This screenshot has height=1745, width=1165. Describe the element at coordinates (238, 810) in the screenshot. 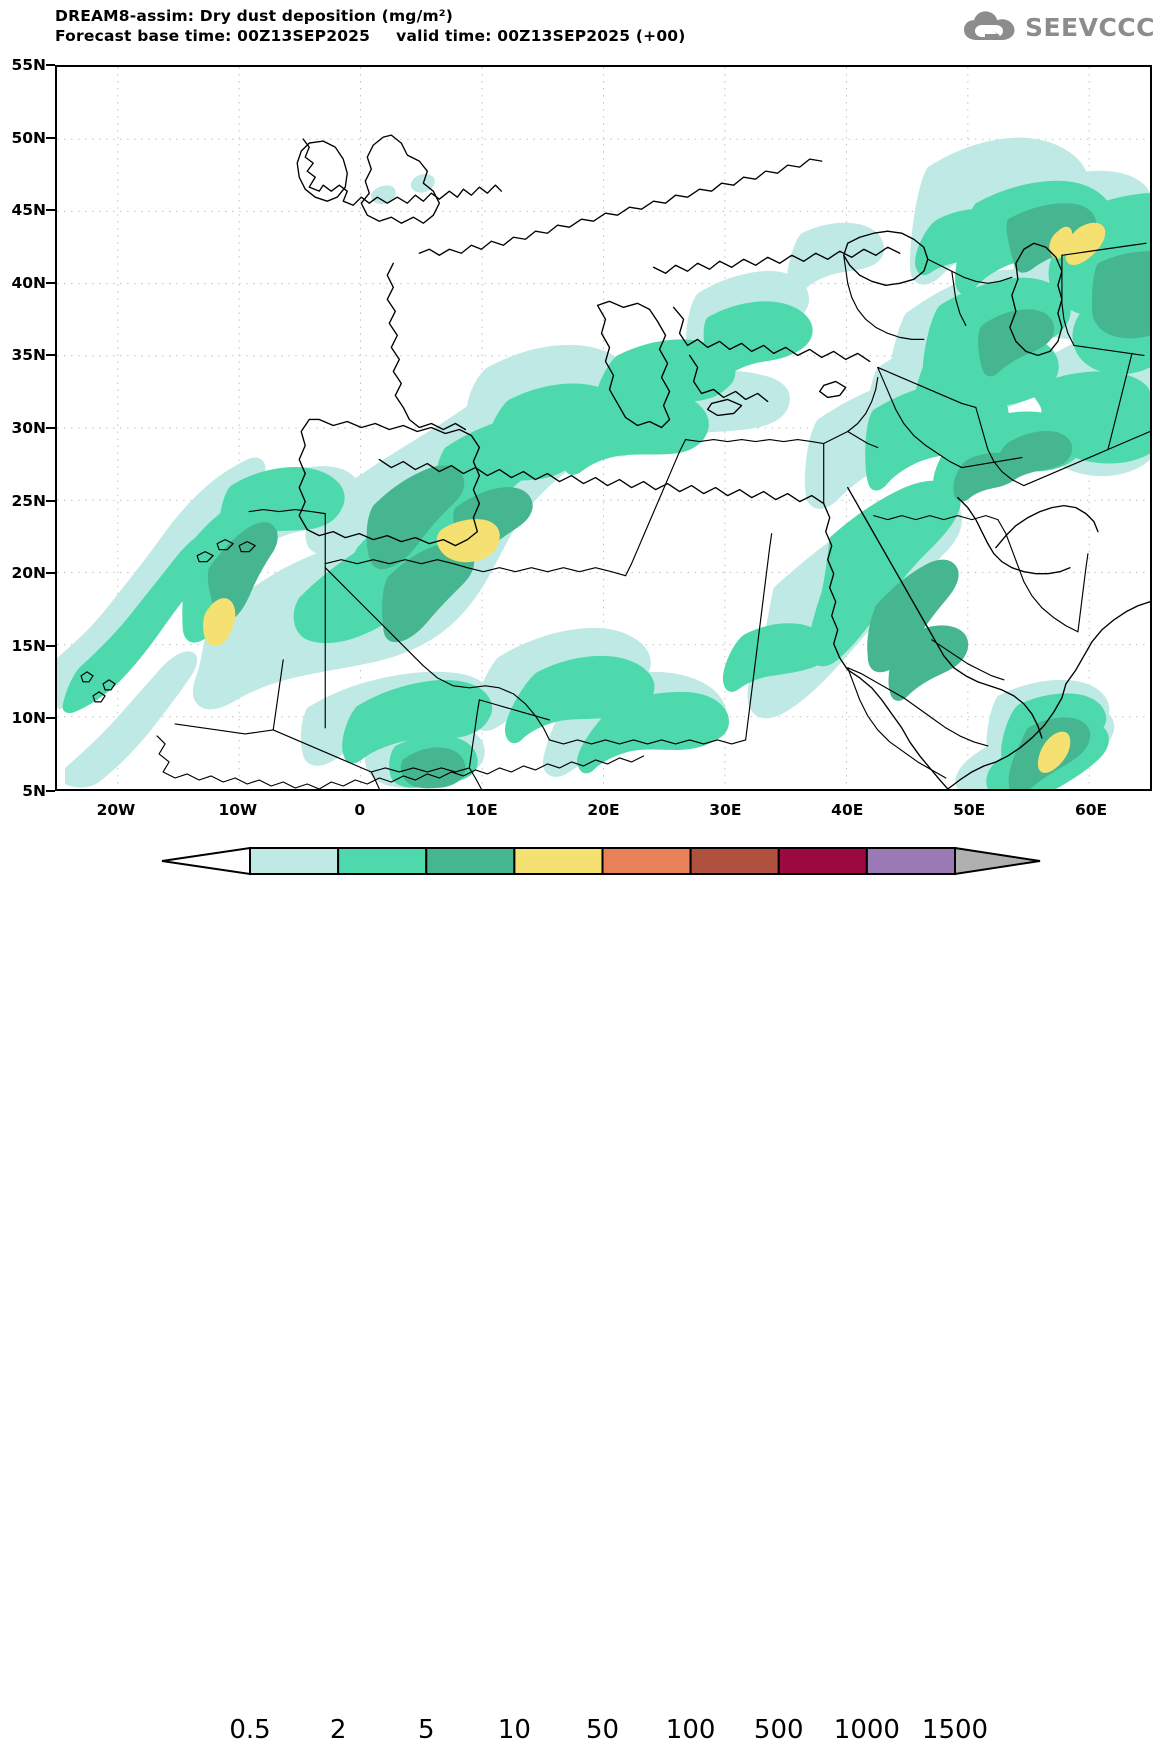

I see `x-tick-label-10W: 10W` at that location.